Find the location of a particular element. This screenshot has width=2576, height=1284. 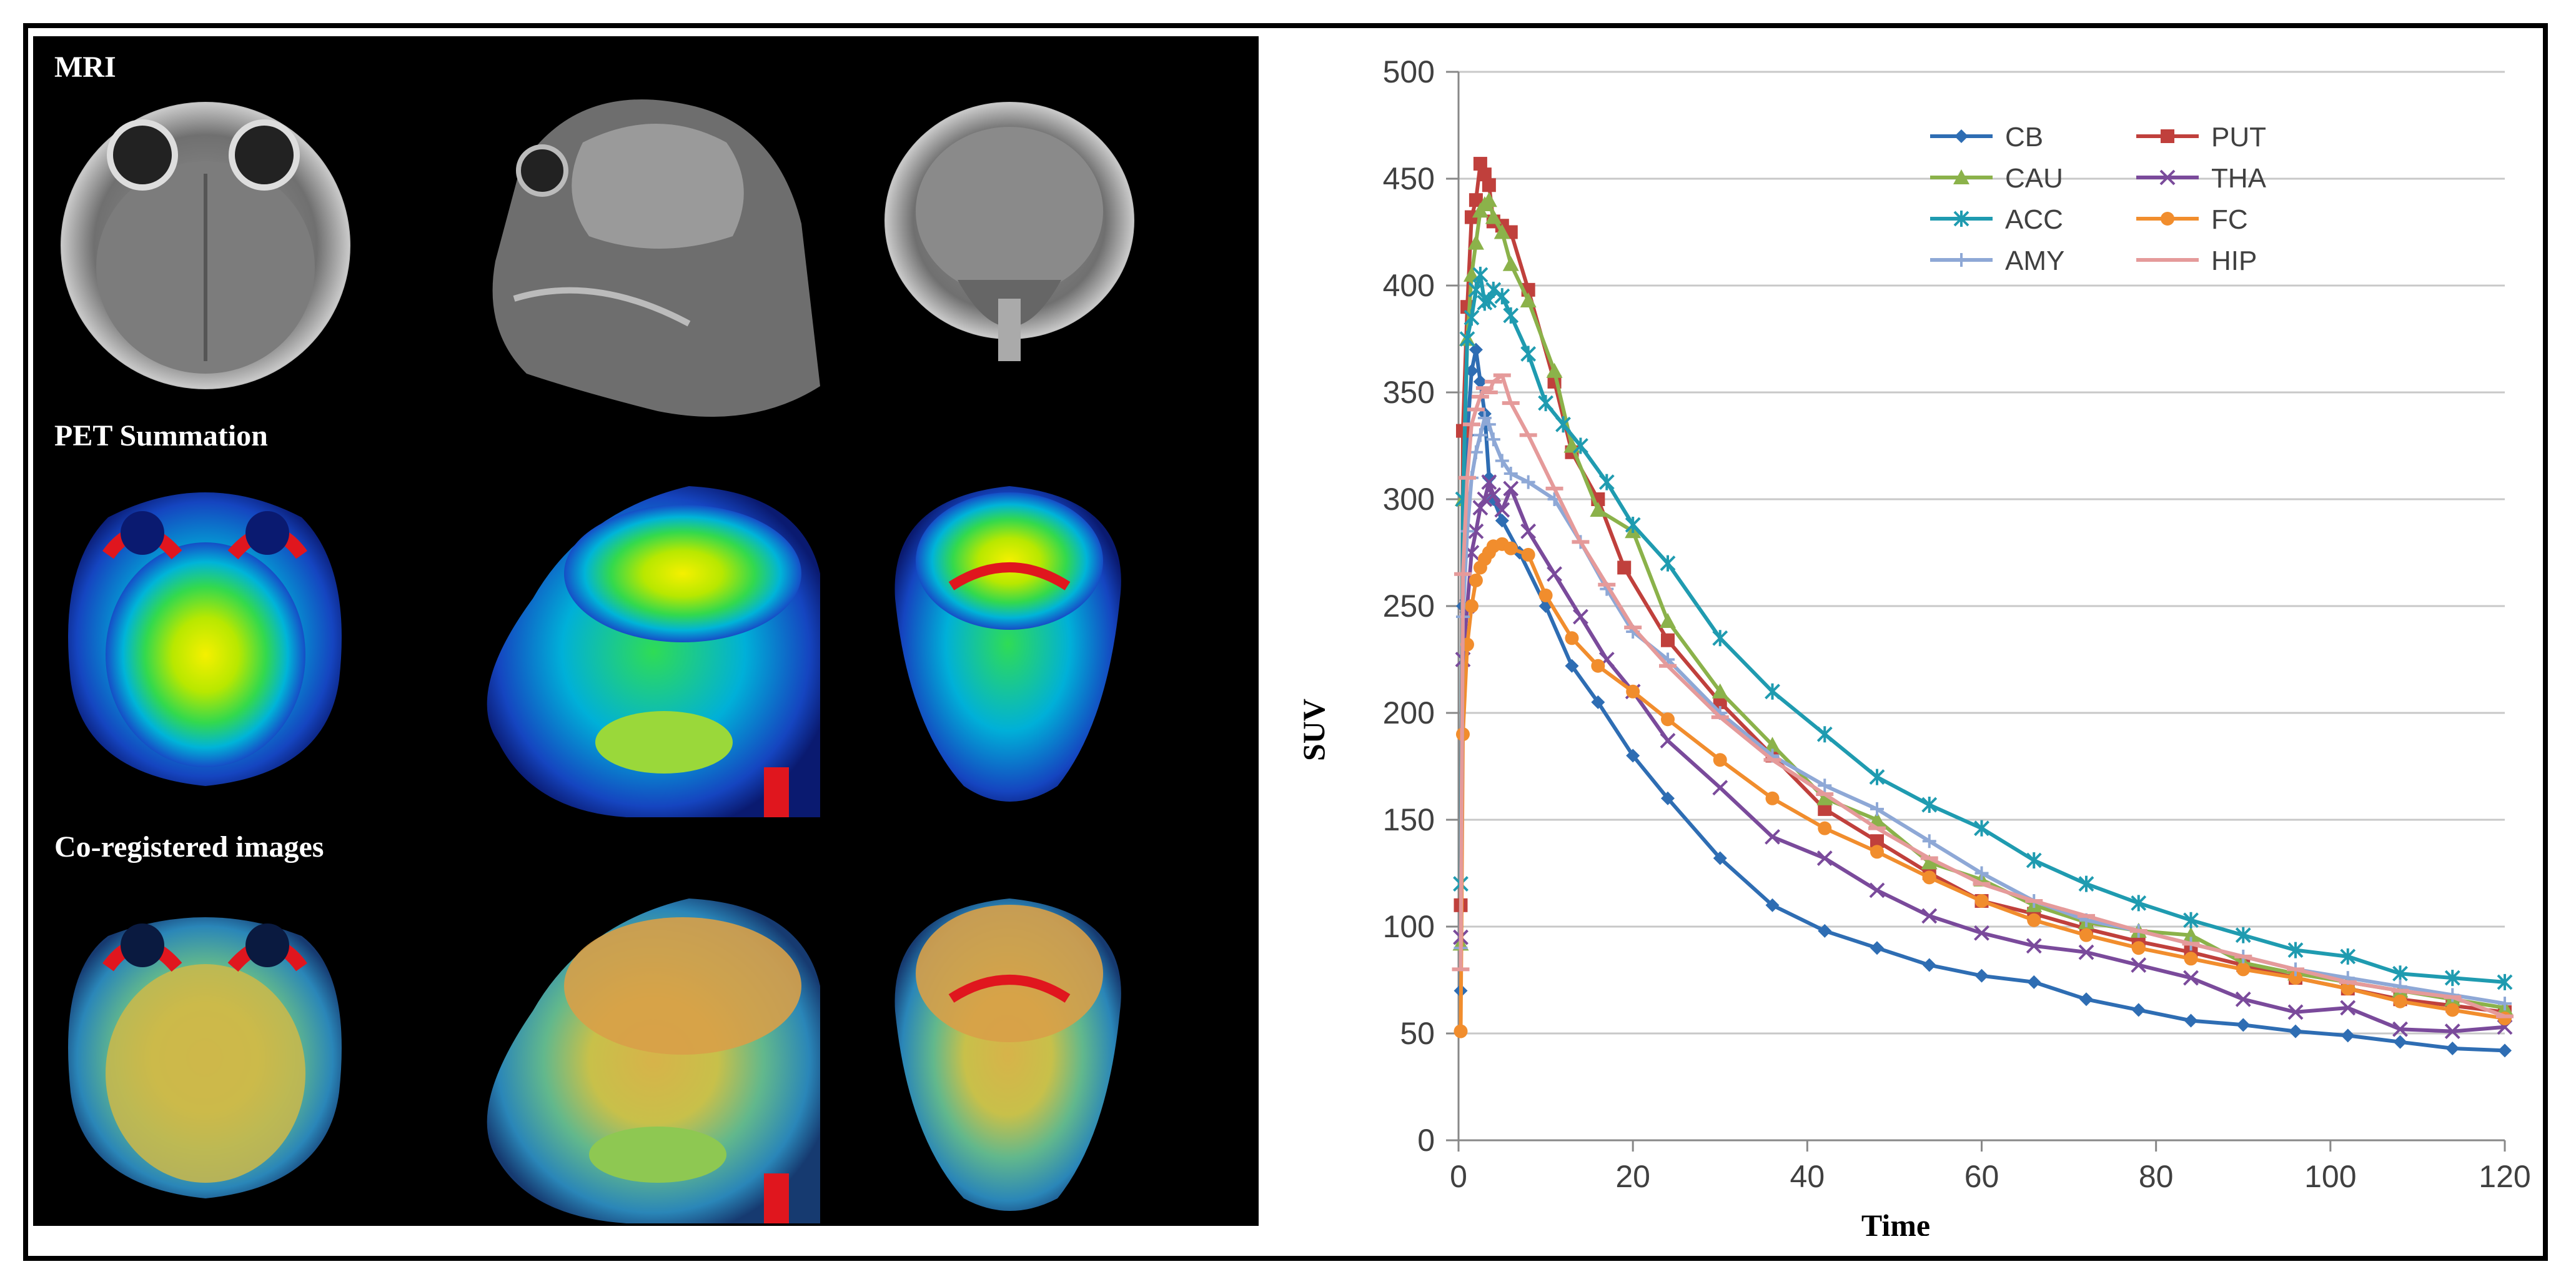

x-tick-label: 0 is located at coordinates (1458, 1176).